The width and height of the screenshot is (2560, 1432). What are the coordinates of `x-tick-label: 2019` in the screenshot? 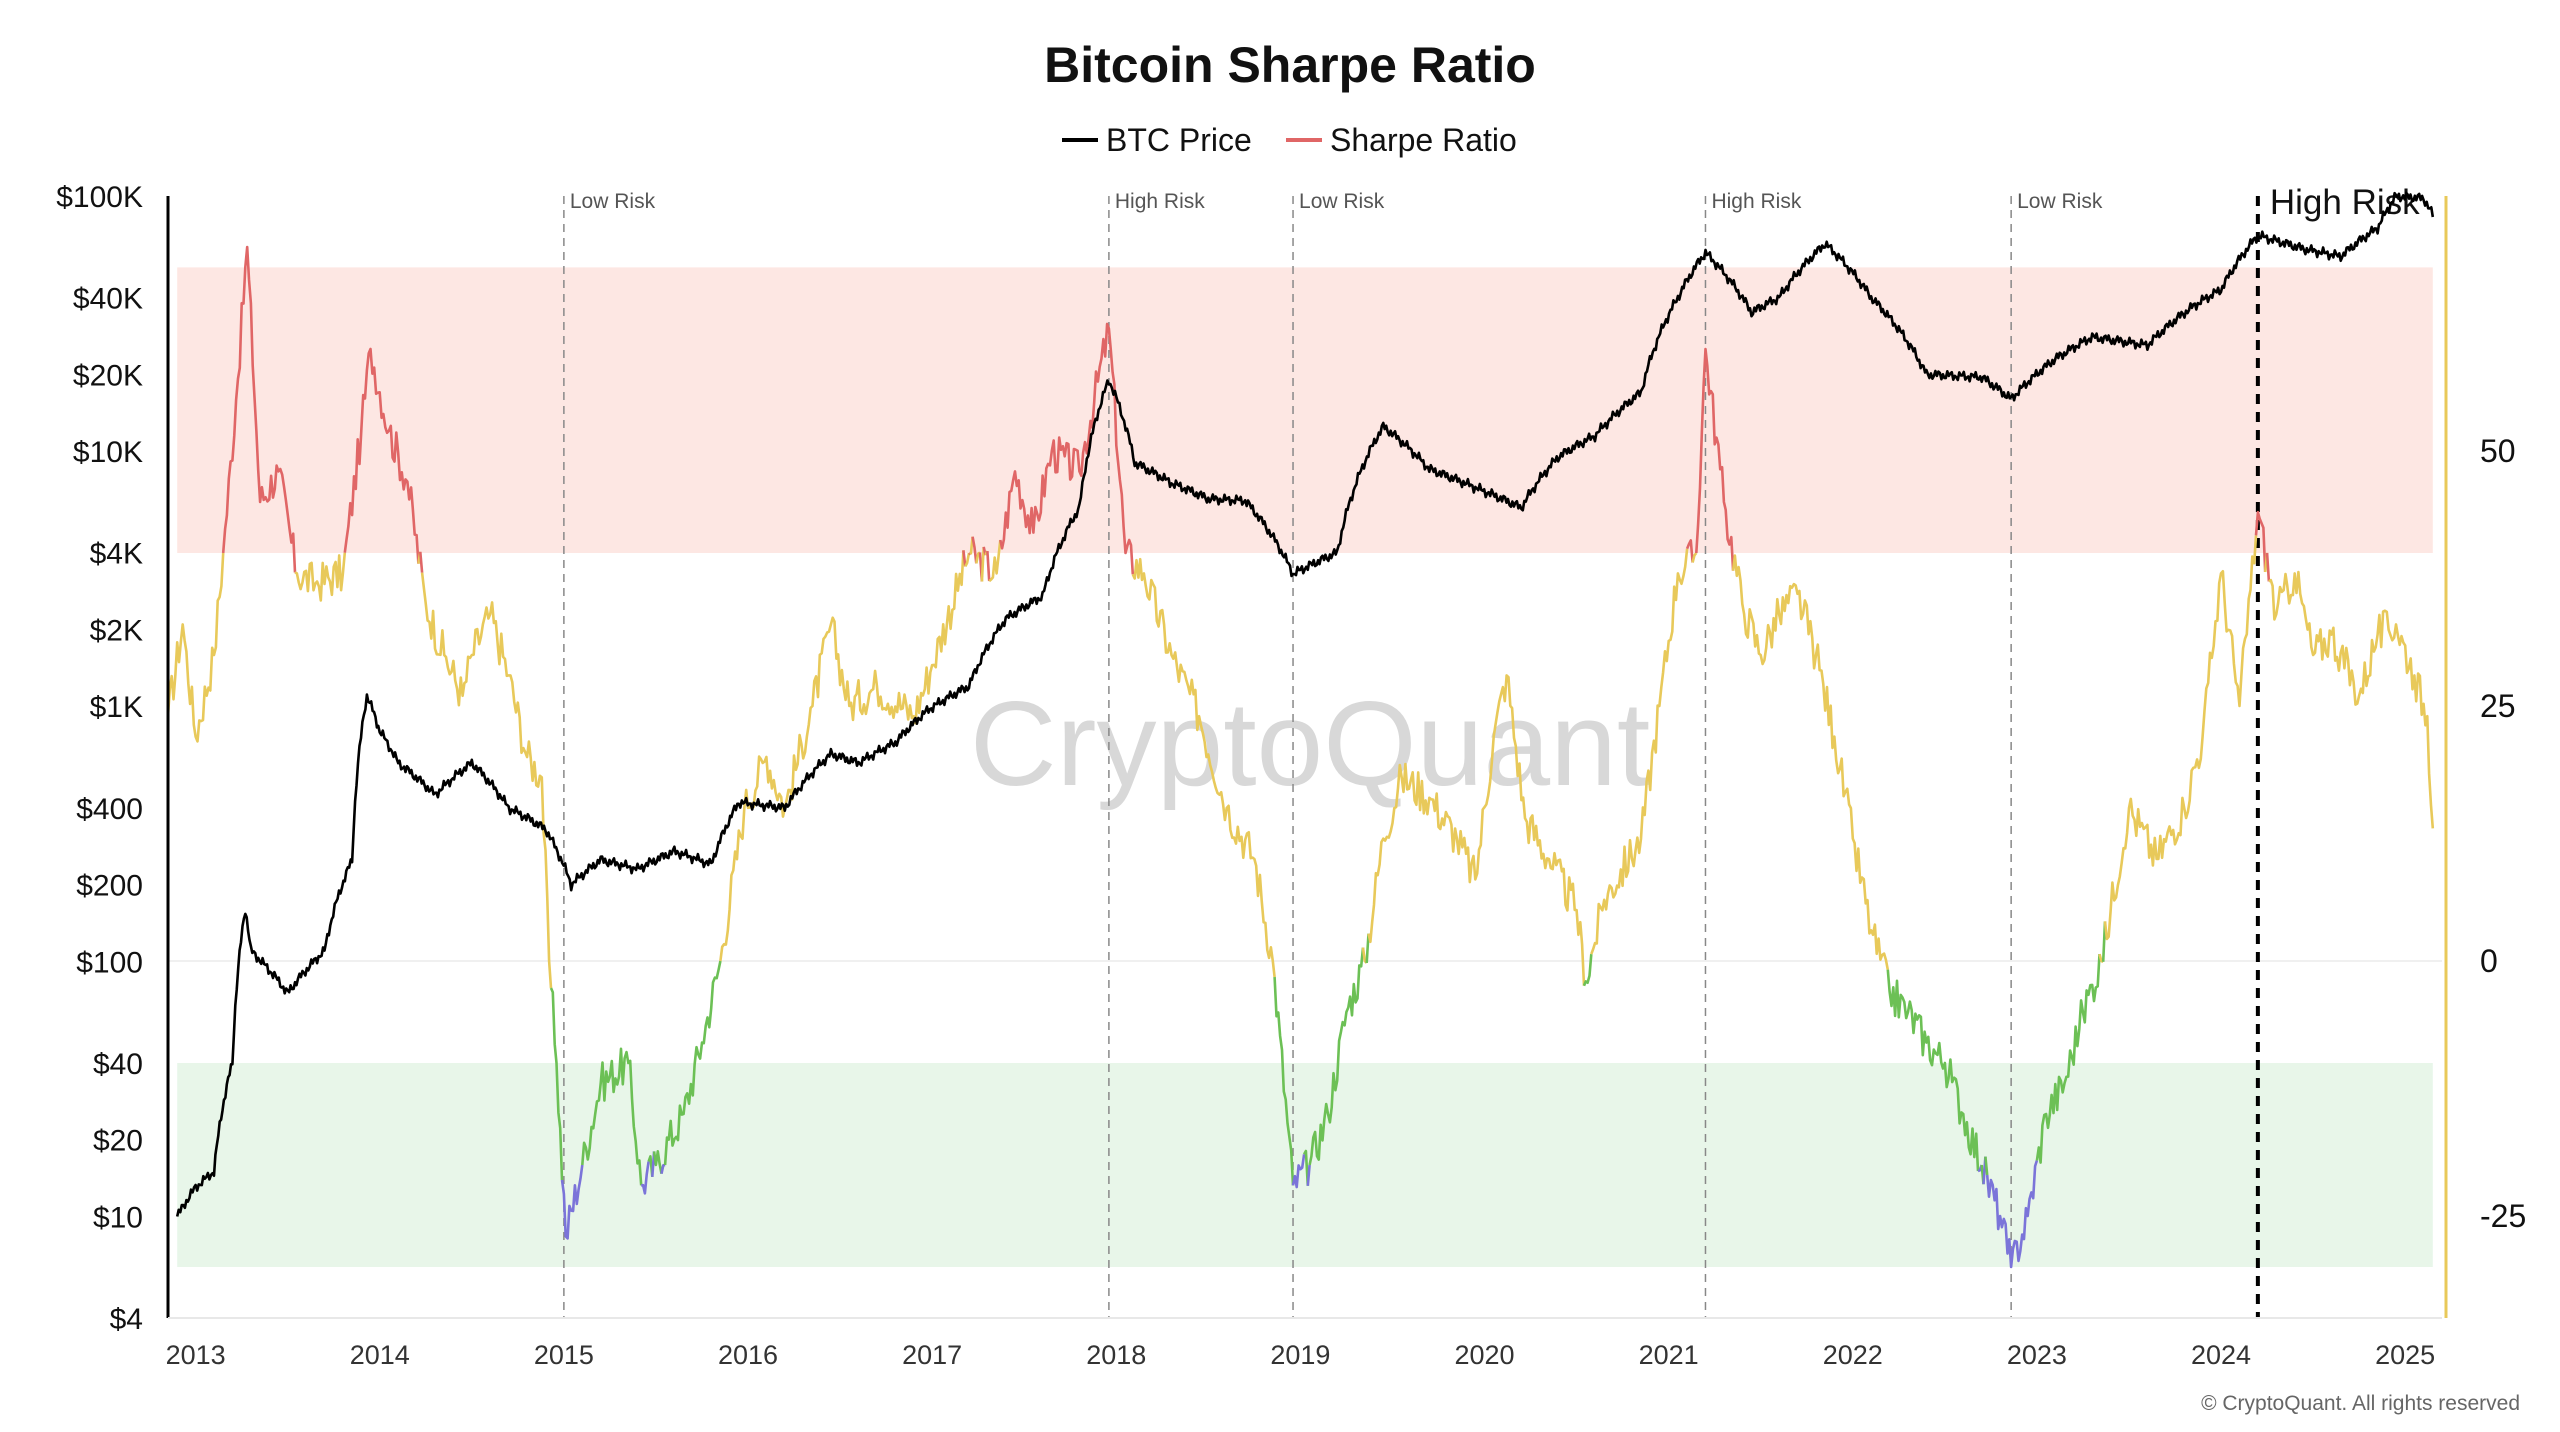 It's located at (1300, 1355).